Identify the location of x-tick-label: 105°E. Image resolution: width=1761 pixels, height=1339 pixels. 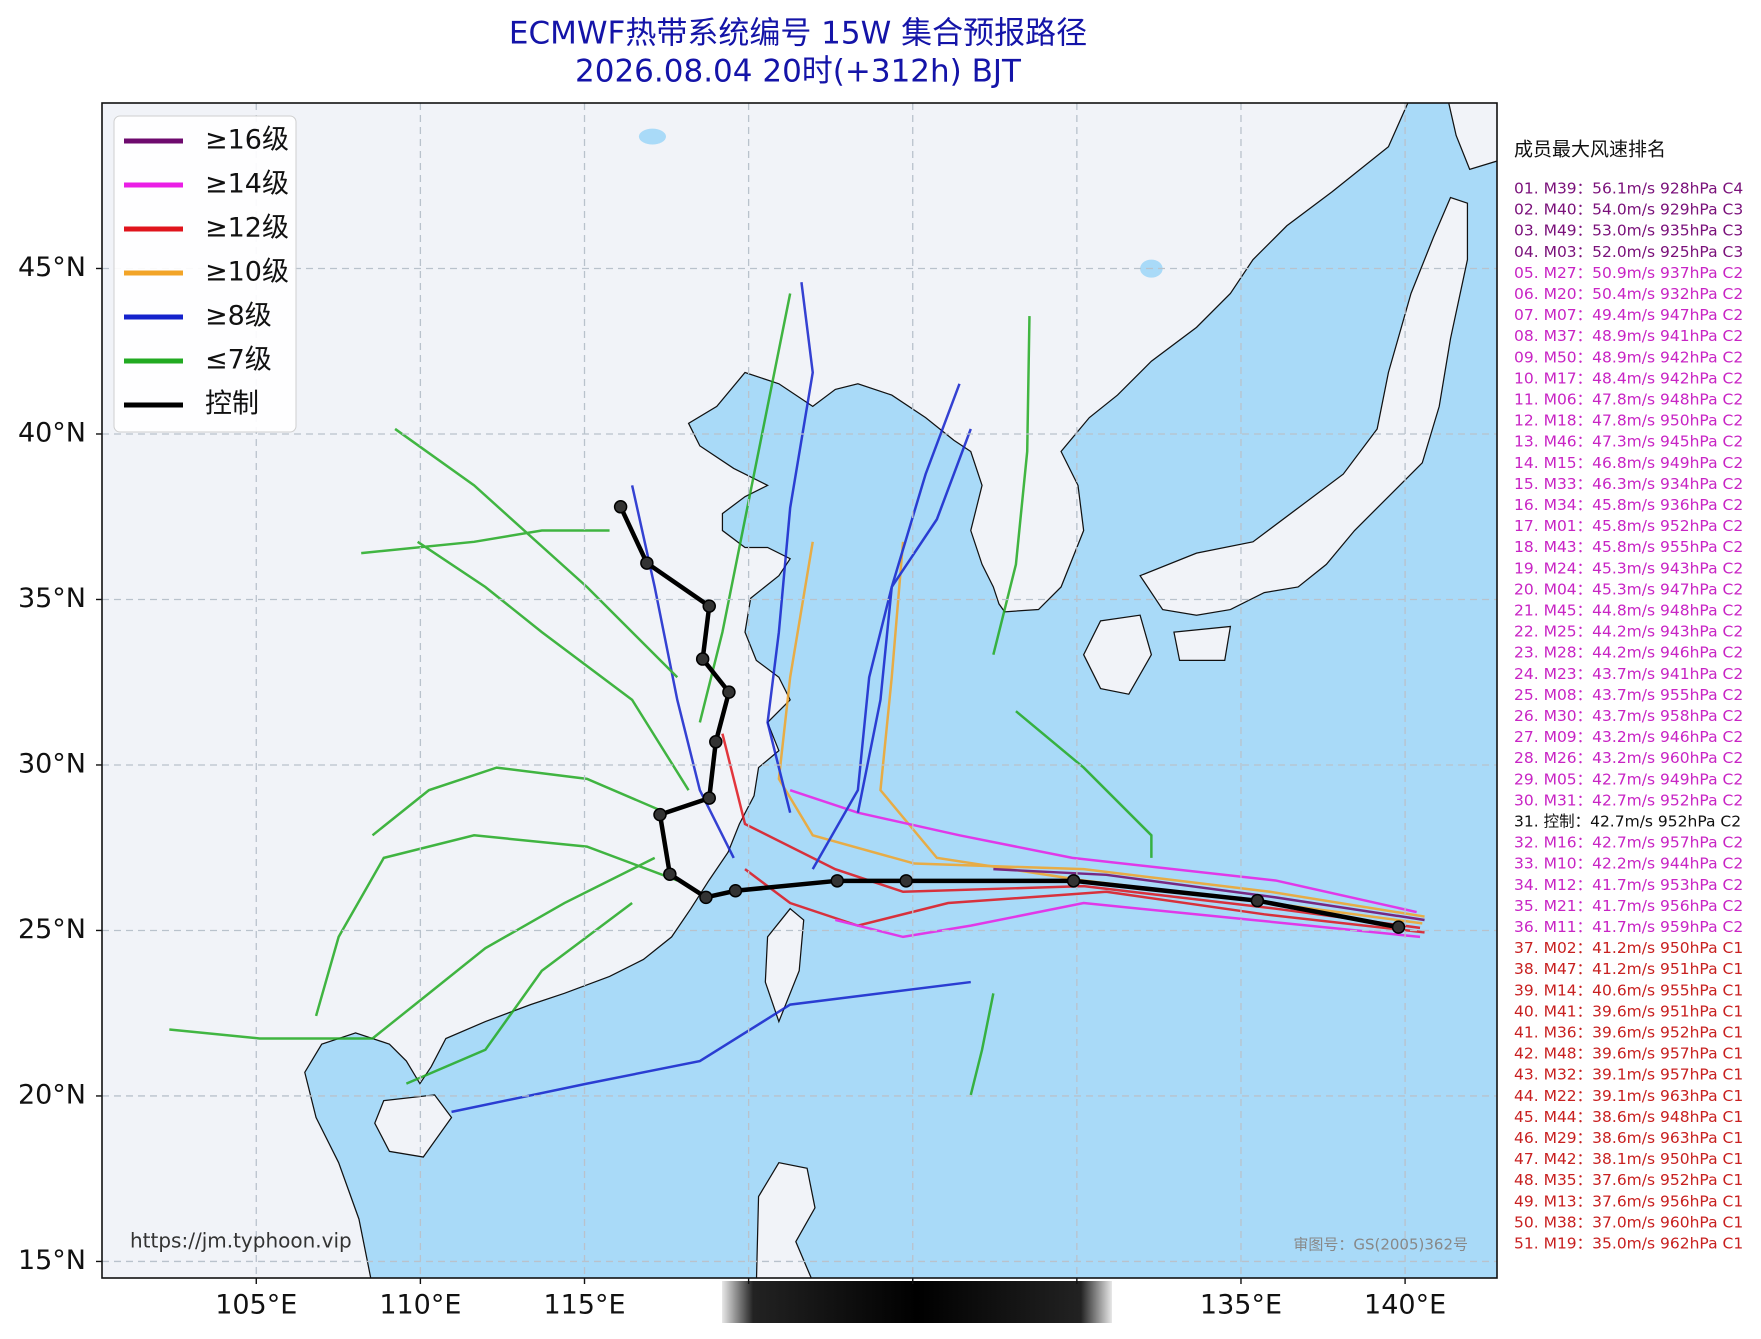
(256, 1305).